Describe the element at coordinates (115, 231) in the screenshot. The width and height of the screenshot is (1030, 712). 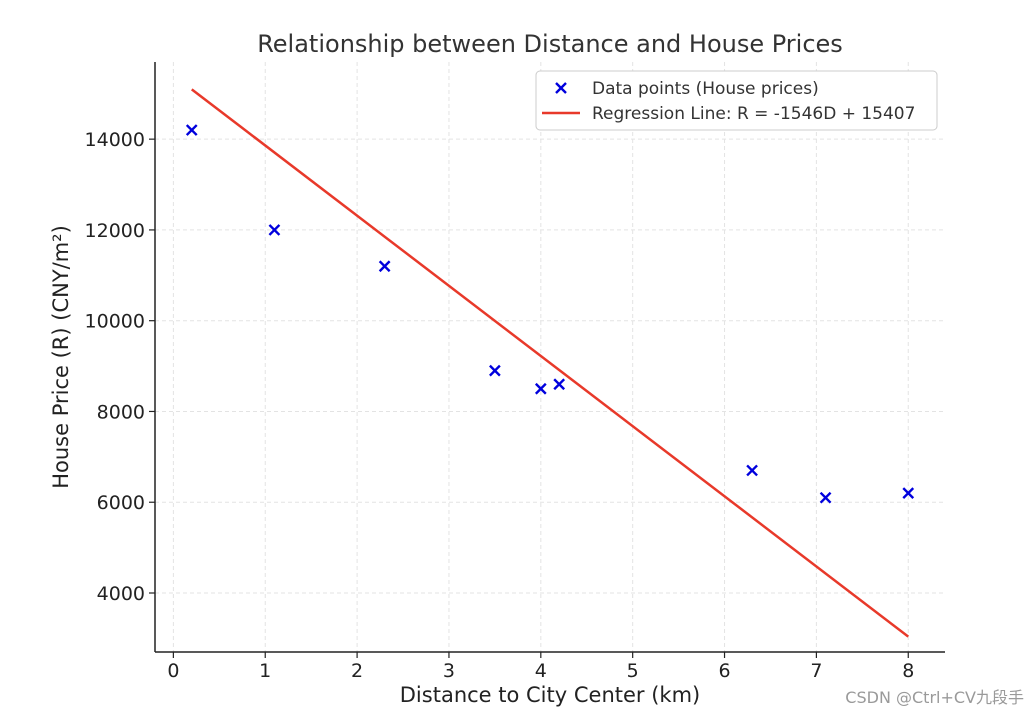
I see `y-tick-label: 12000` at that location.